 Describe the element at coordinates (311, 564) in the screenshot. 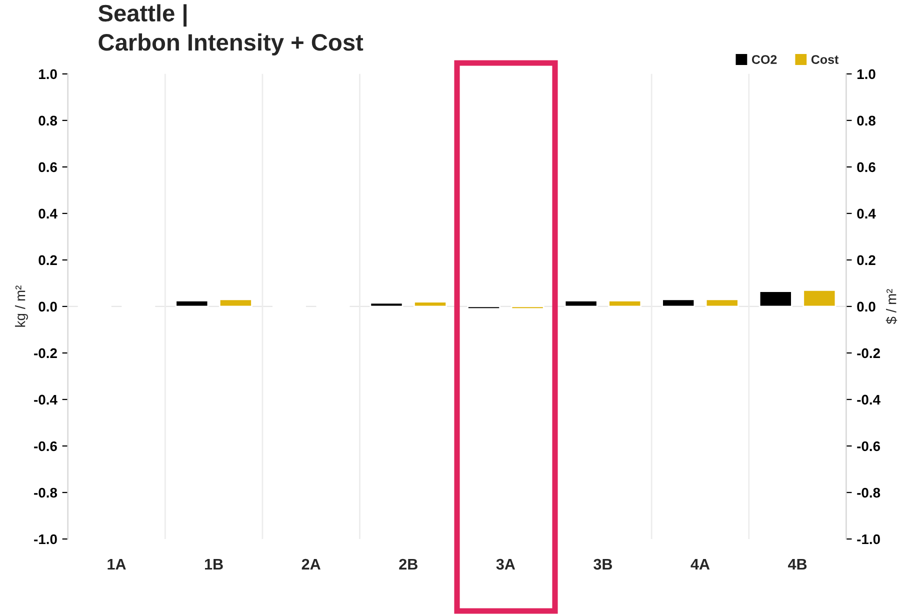

I see `x-tick-label: 2A` at that location.